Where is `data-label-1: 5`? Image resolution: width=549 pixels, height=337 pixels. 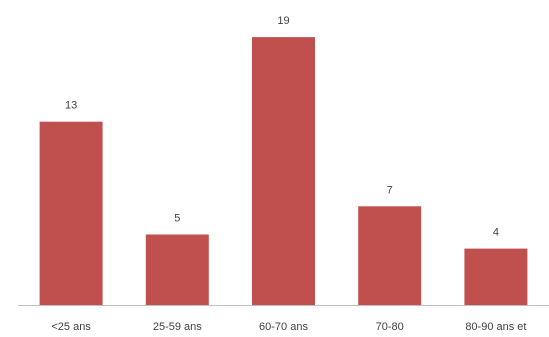
data-label-1: 5 is located at coordinates (177, 219).